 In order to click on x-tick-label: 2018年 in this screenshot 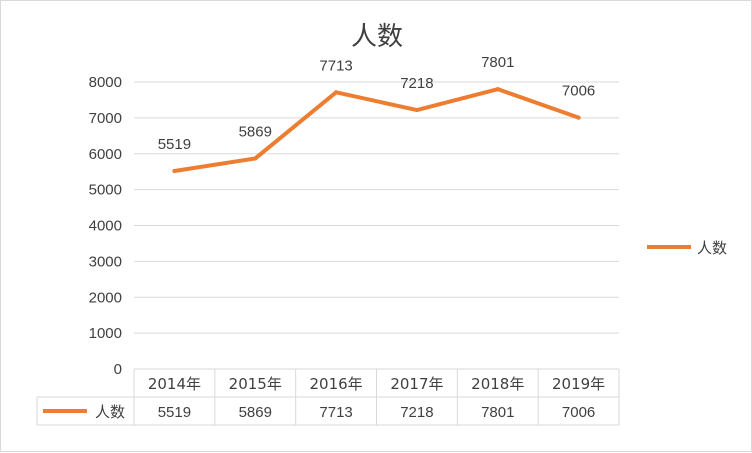, I will do `click(497, 384)`.